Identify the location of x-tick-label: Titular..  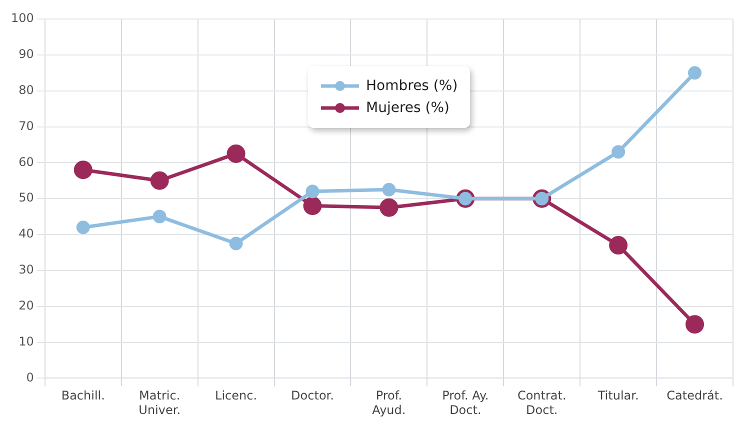
(617, 395).